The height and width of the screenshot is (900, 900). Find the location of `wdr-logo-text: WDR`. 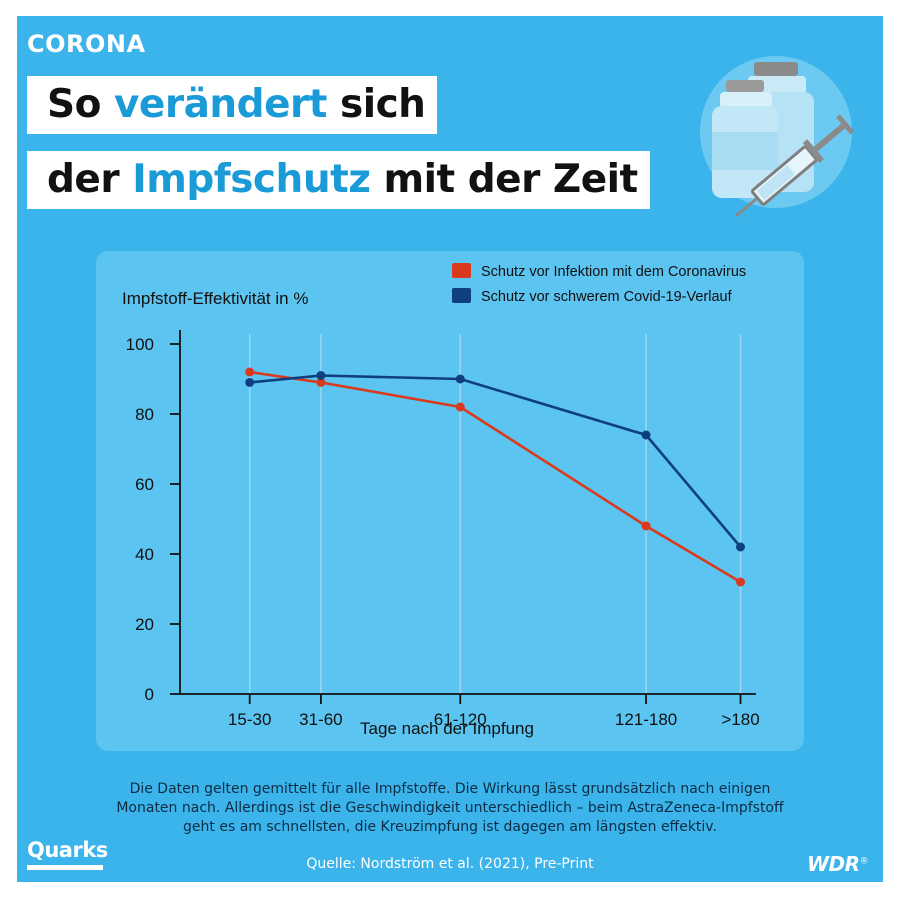

wdr-logo-text: WDR is located at coordinates (833, 864).